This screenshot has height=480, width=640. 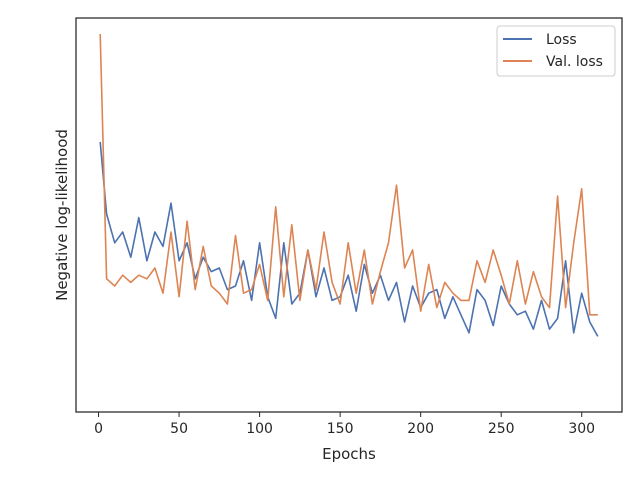 I want to click on x-axis-ticks: 0 50 100 150 200 250 300, so click(x=344, y=424).